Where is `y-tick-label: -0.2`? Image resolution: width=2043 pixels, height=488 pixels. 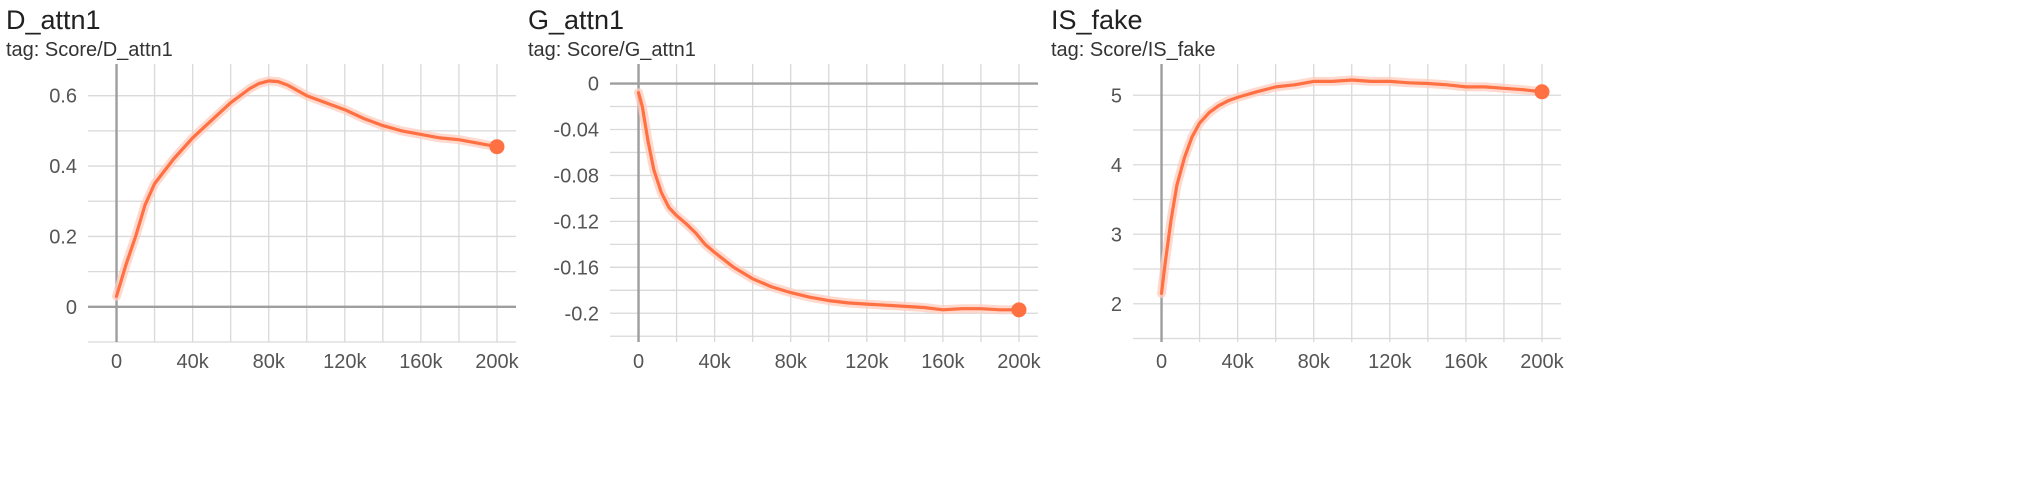
y-tick-label: -0.2 is located at coordinates (582, 314).